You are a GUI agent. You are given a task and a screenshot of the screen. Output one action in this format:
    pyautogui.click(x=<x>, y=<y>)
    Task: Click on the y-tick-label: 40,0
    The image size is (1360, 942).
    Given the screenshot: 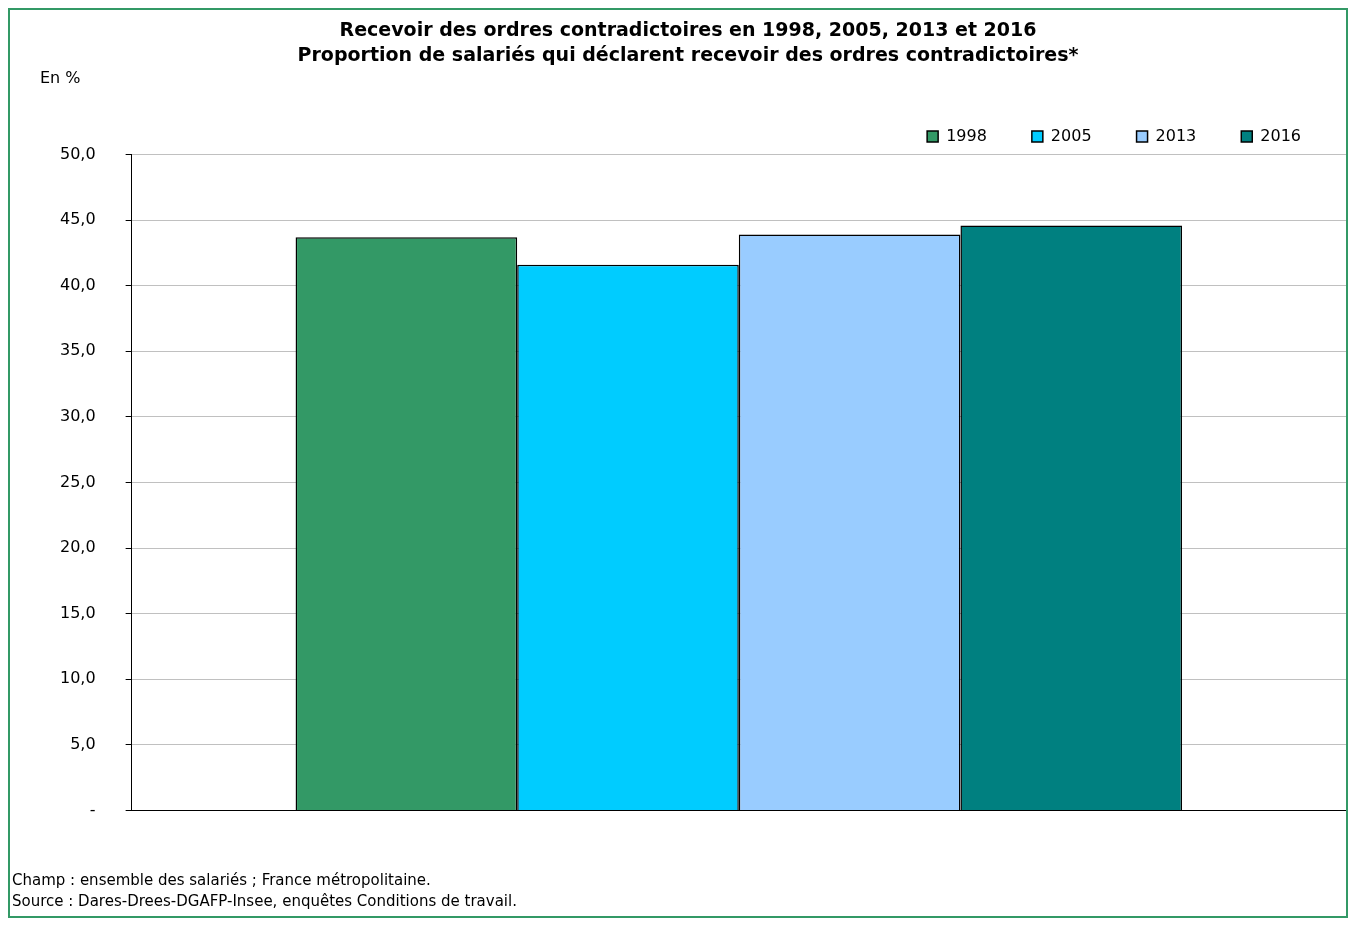 What is the action you would take?
    pyautogui.click(x=78, y=284)
    